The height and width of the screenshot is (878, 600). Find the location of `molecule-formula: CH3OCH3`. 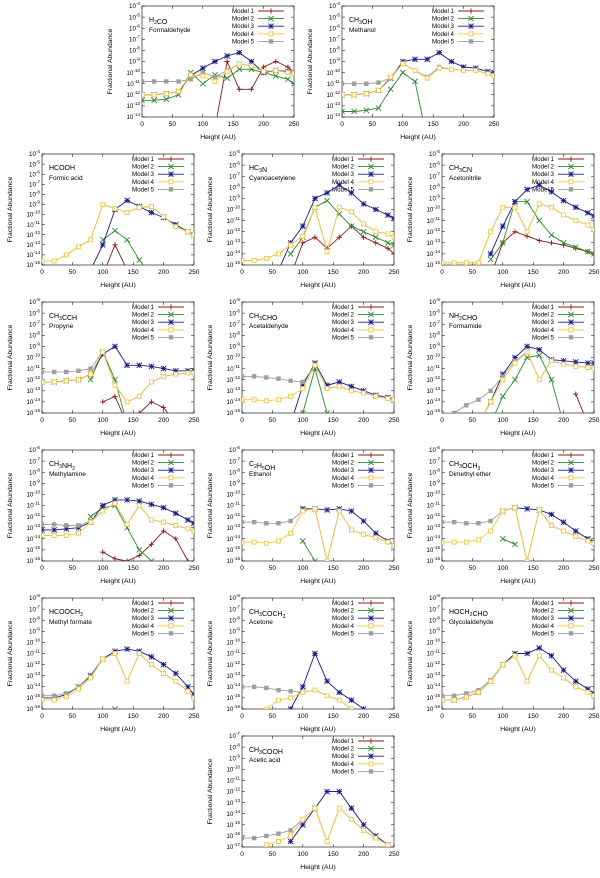

molecule-formula: CH3OCH3 is located at coordinates (465, 466).